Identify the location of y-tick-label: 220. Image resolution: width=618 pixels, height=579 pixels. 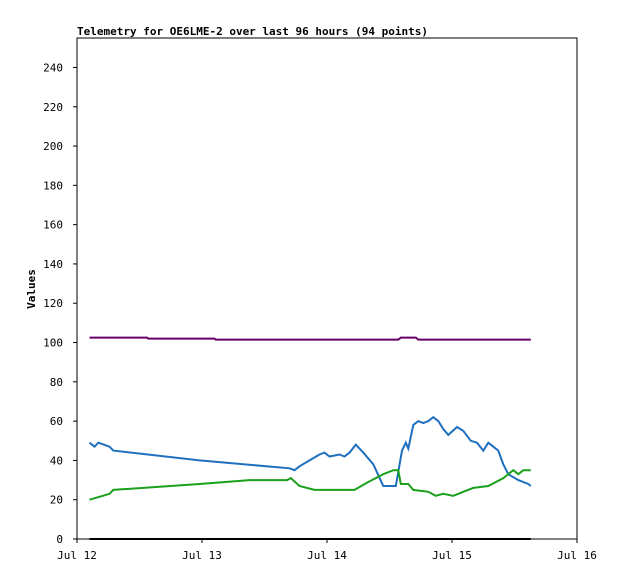
(53, 107).